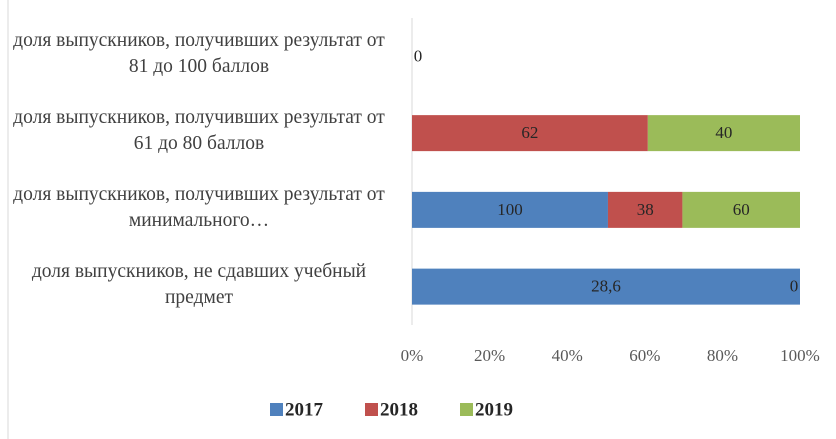 The image size is (836, 439). What do you see at coordinates (304, 409) in the screenshot?
I see `legend-label: 2017` at bounding box center [304, 409].